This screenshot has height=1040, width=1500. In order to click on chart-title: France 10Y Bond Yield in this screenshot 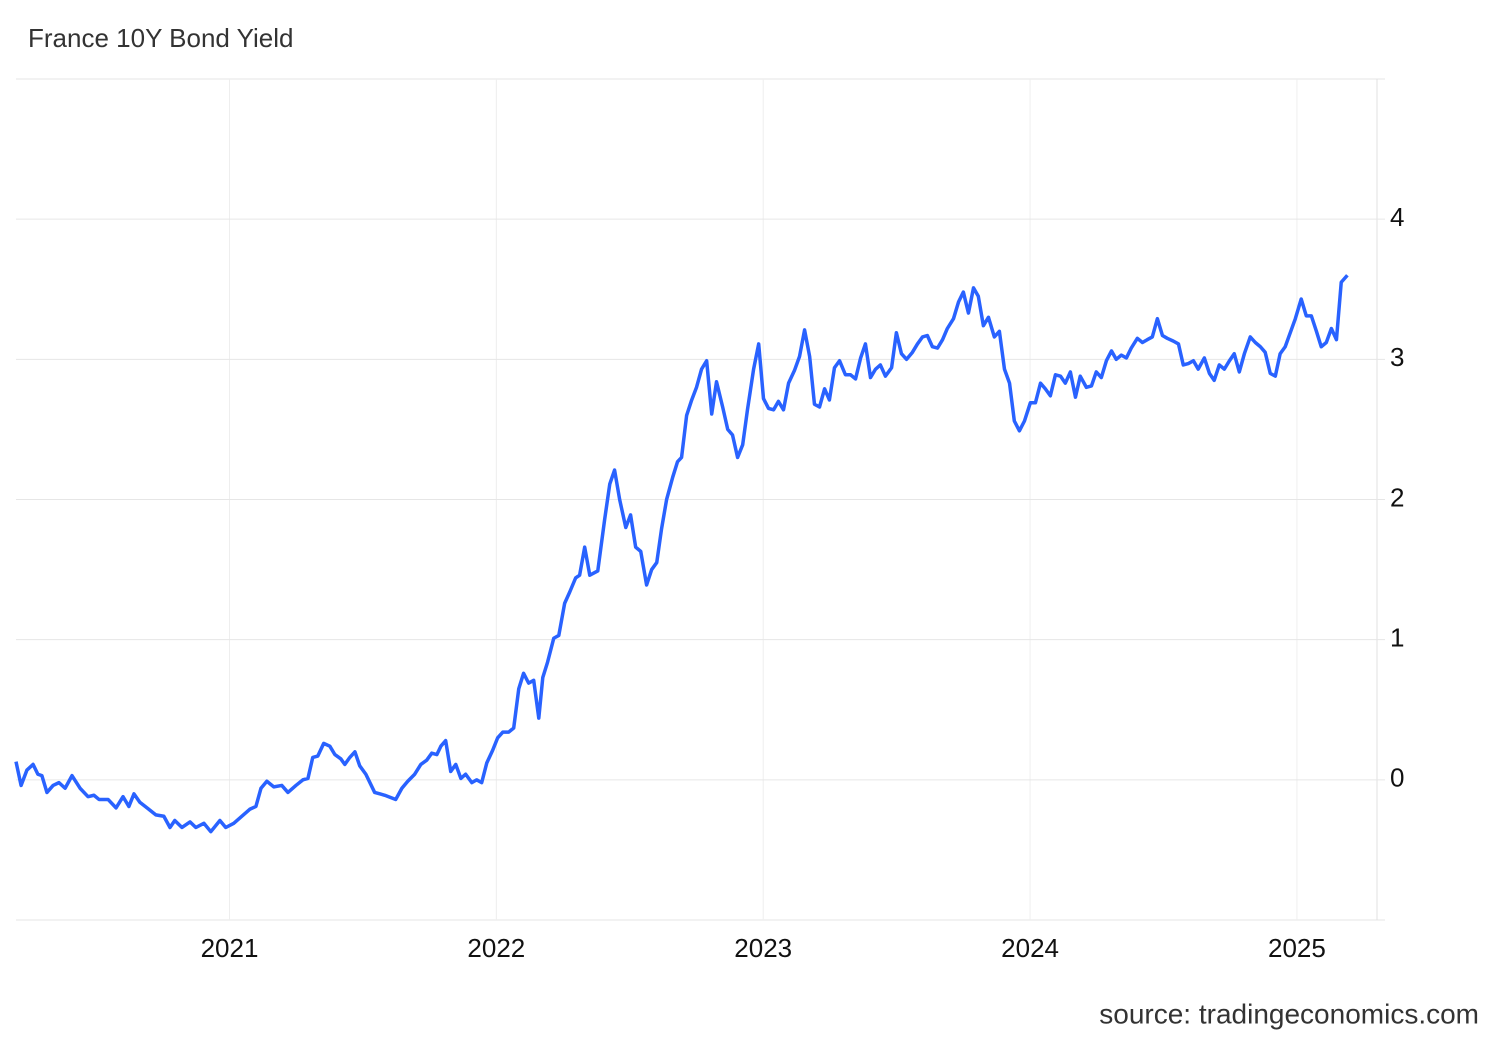, I will do `click(160, 38)`.